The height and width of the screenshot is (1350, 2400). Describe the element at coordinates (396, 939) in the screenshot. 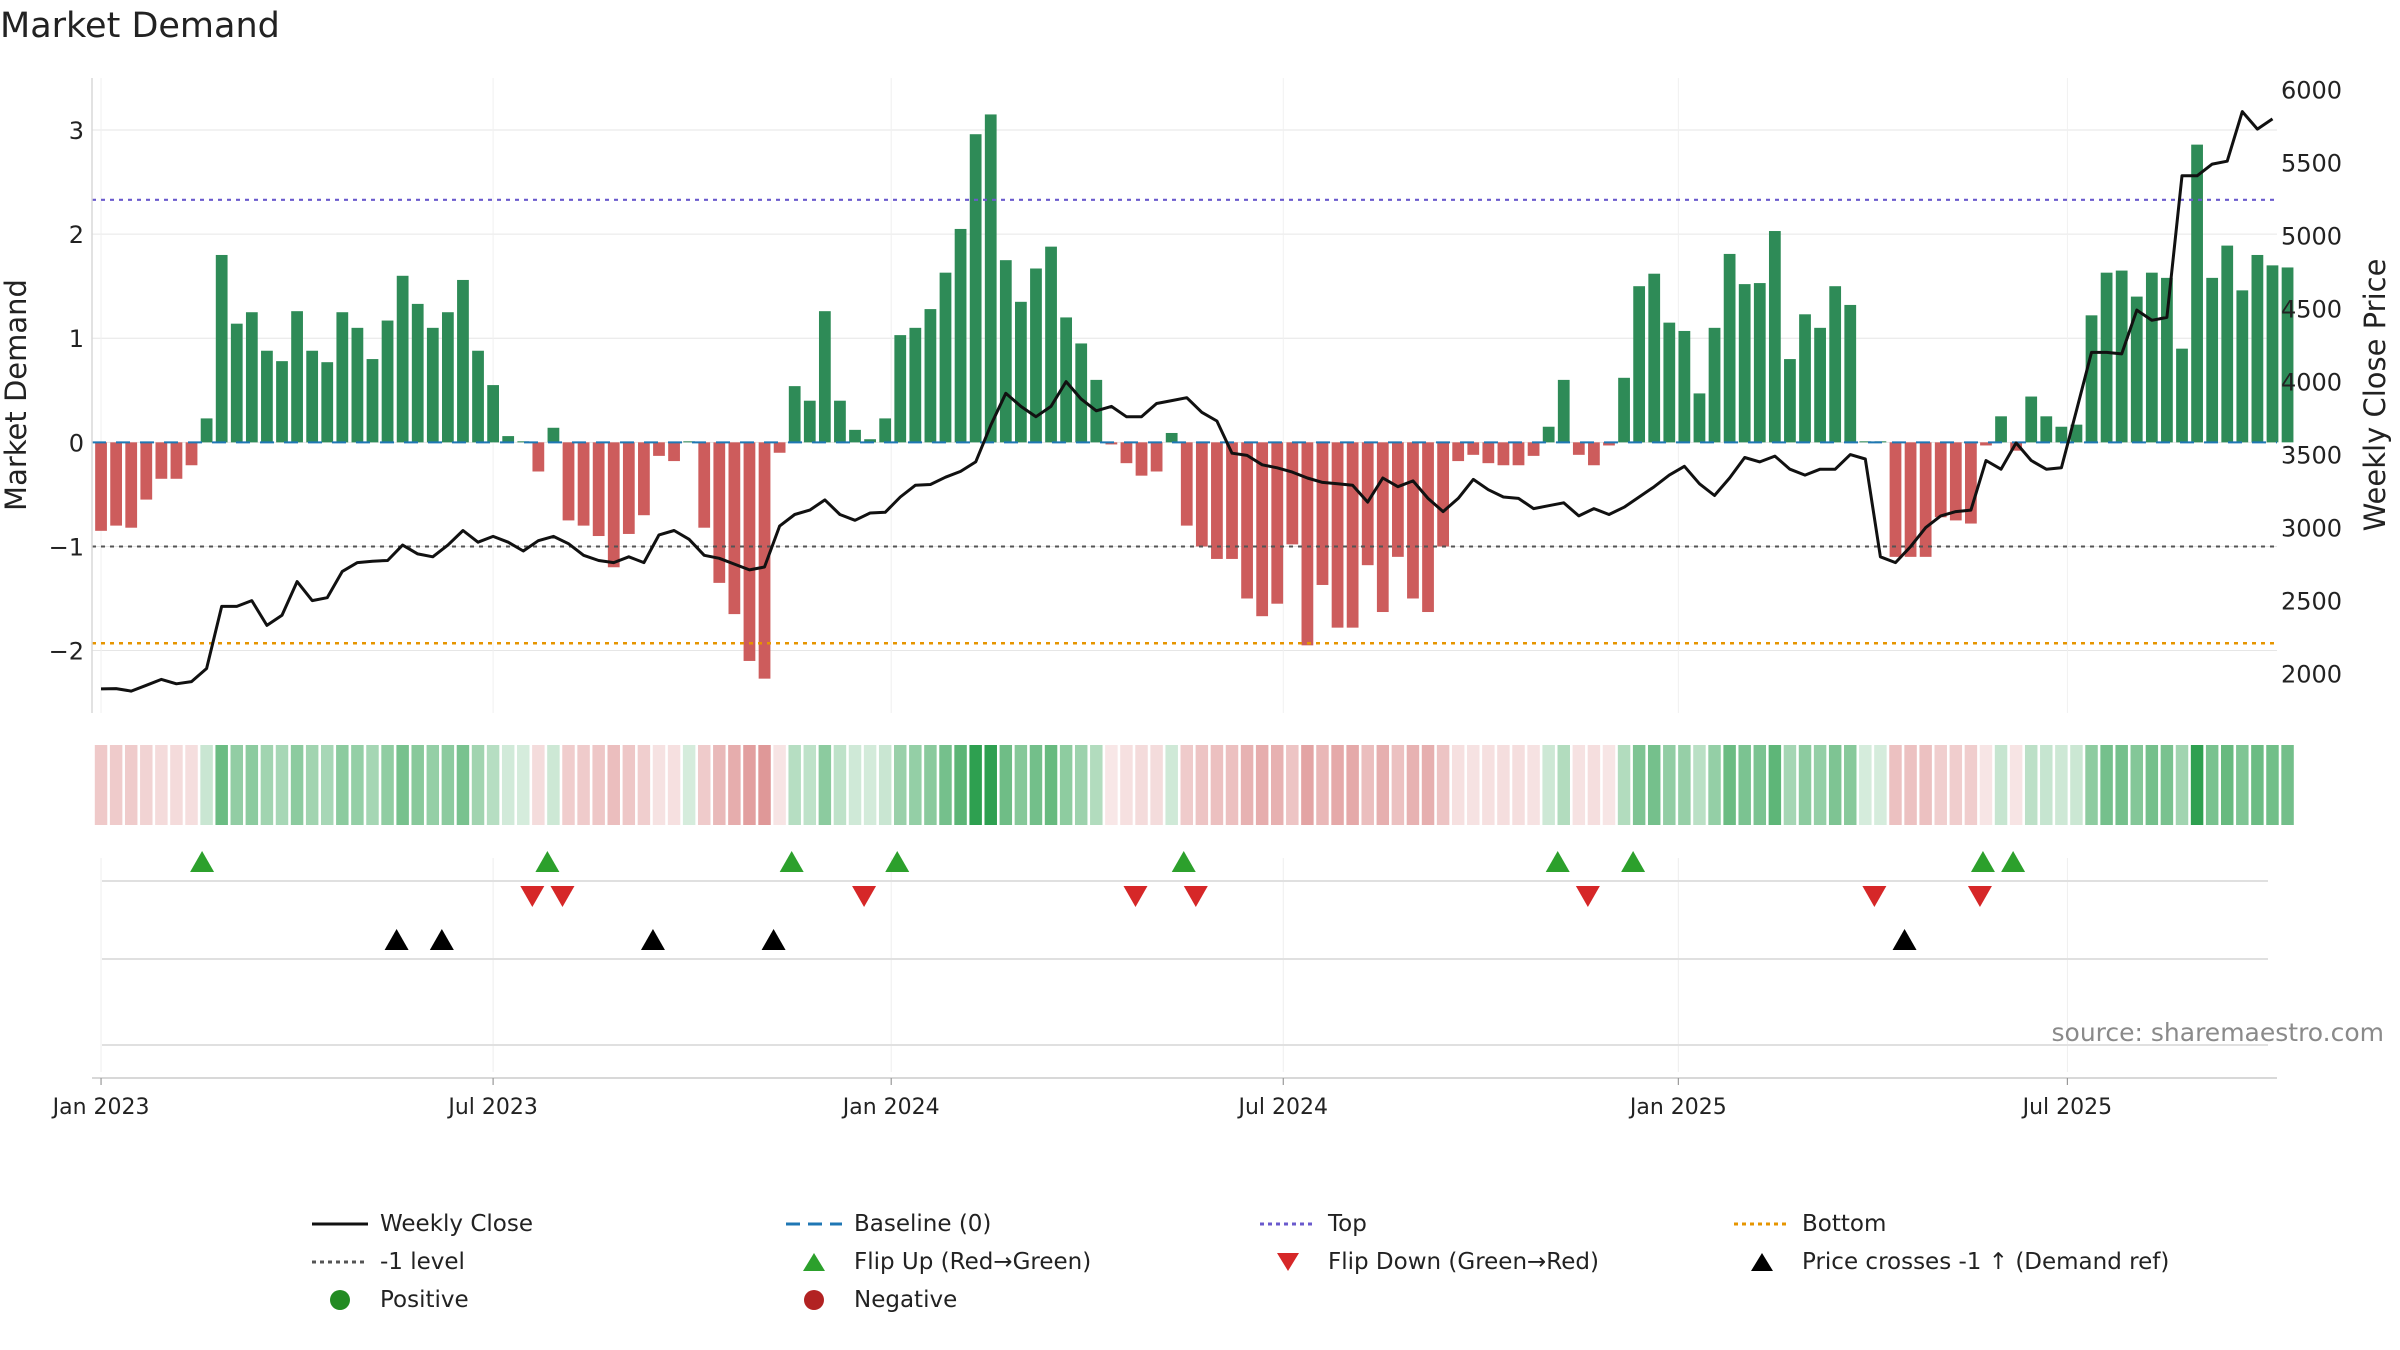

I see `price-cross-marker` at that location.